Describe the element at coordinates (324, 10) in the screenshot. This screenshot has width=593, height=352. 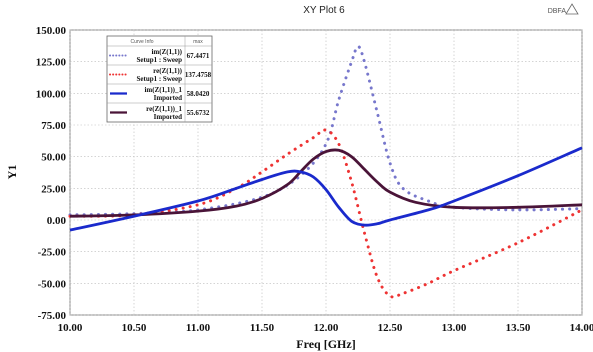
I see `chart-title: XY Plot 6` at that location.